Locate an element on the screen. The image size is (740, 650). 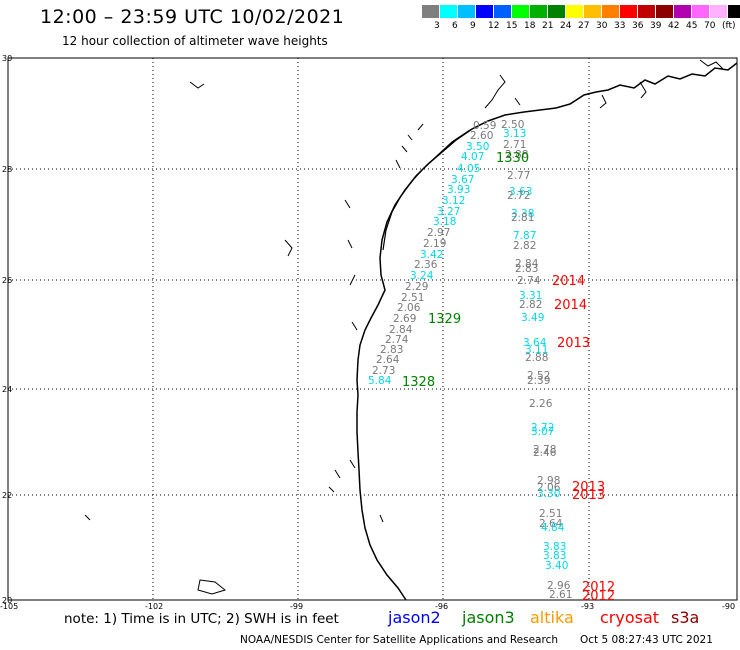
pass-number: 1330 is located at coordinates (512, 158).